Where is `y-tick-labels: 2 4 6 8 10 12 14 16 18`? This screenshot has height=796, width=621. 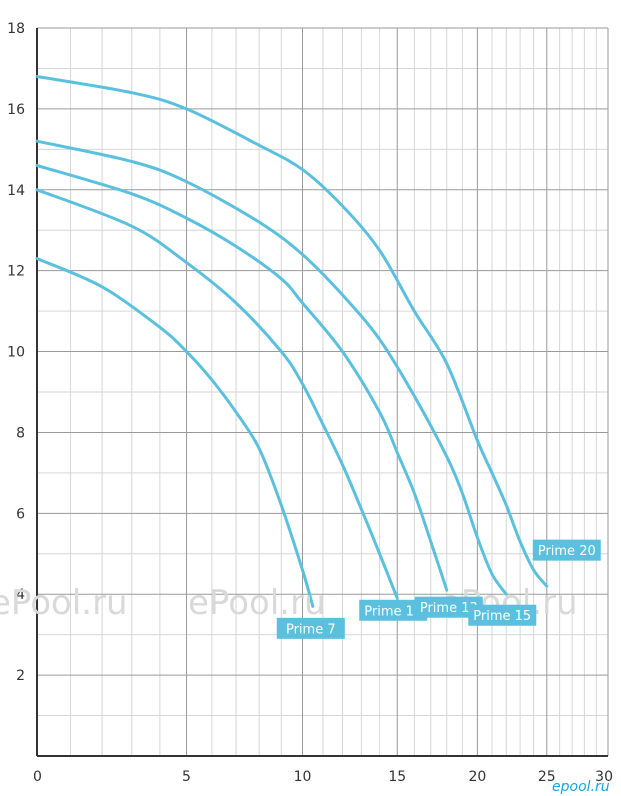 y-tick-labels: 2 4 6 8 10 12 14 16 18 is located at coordinates (16, 352).